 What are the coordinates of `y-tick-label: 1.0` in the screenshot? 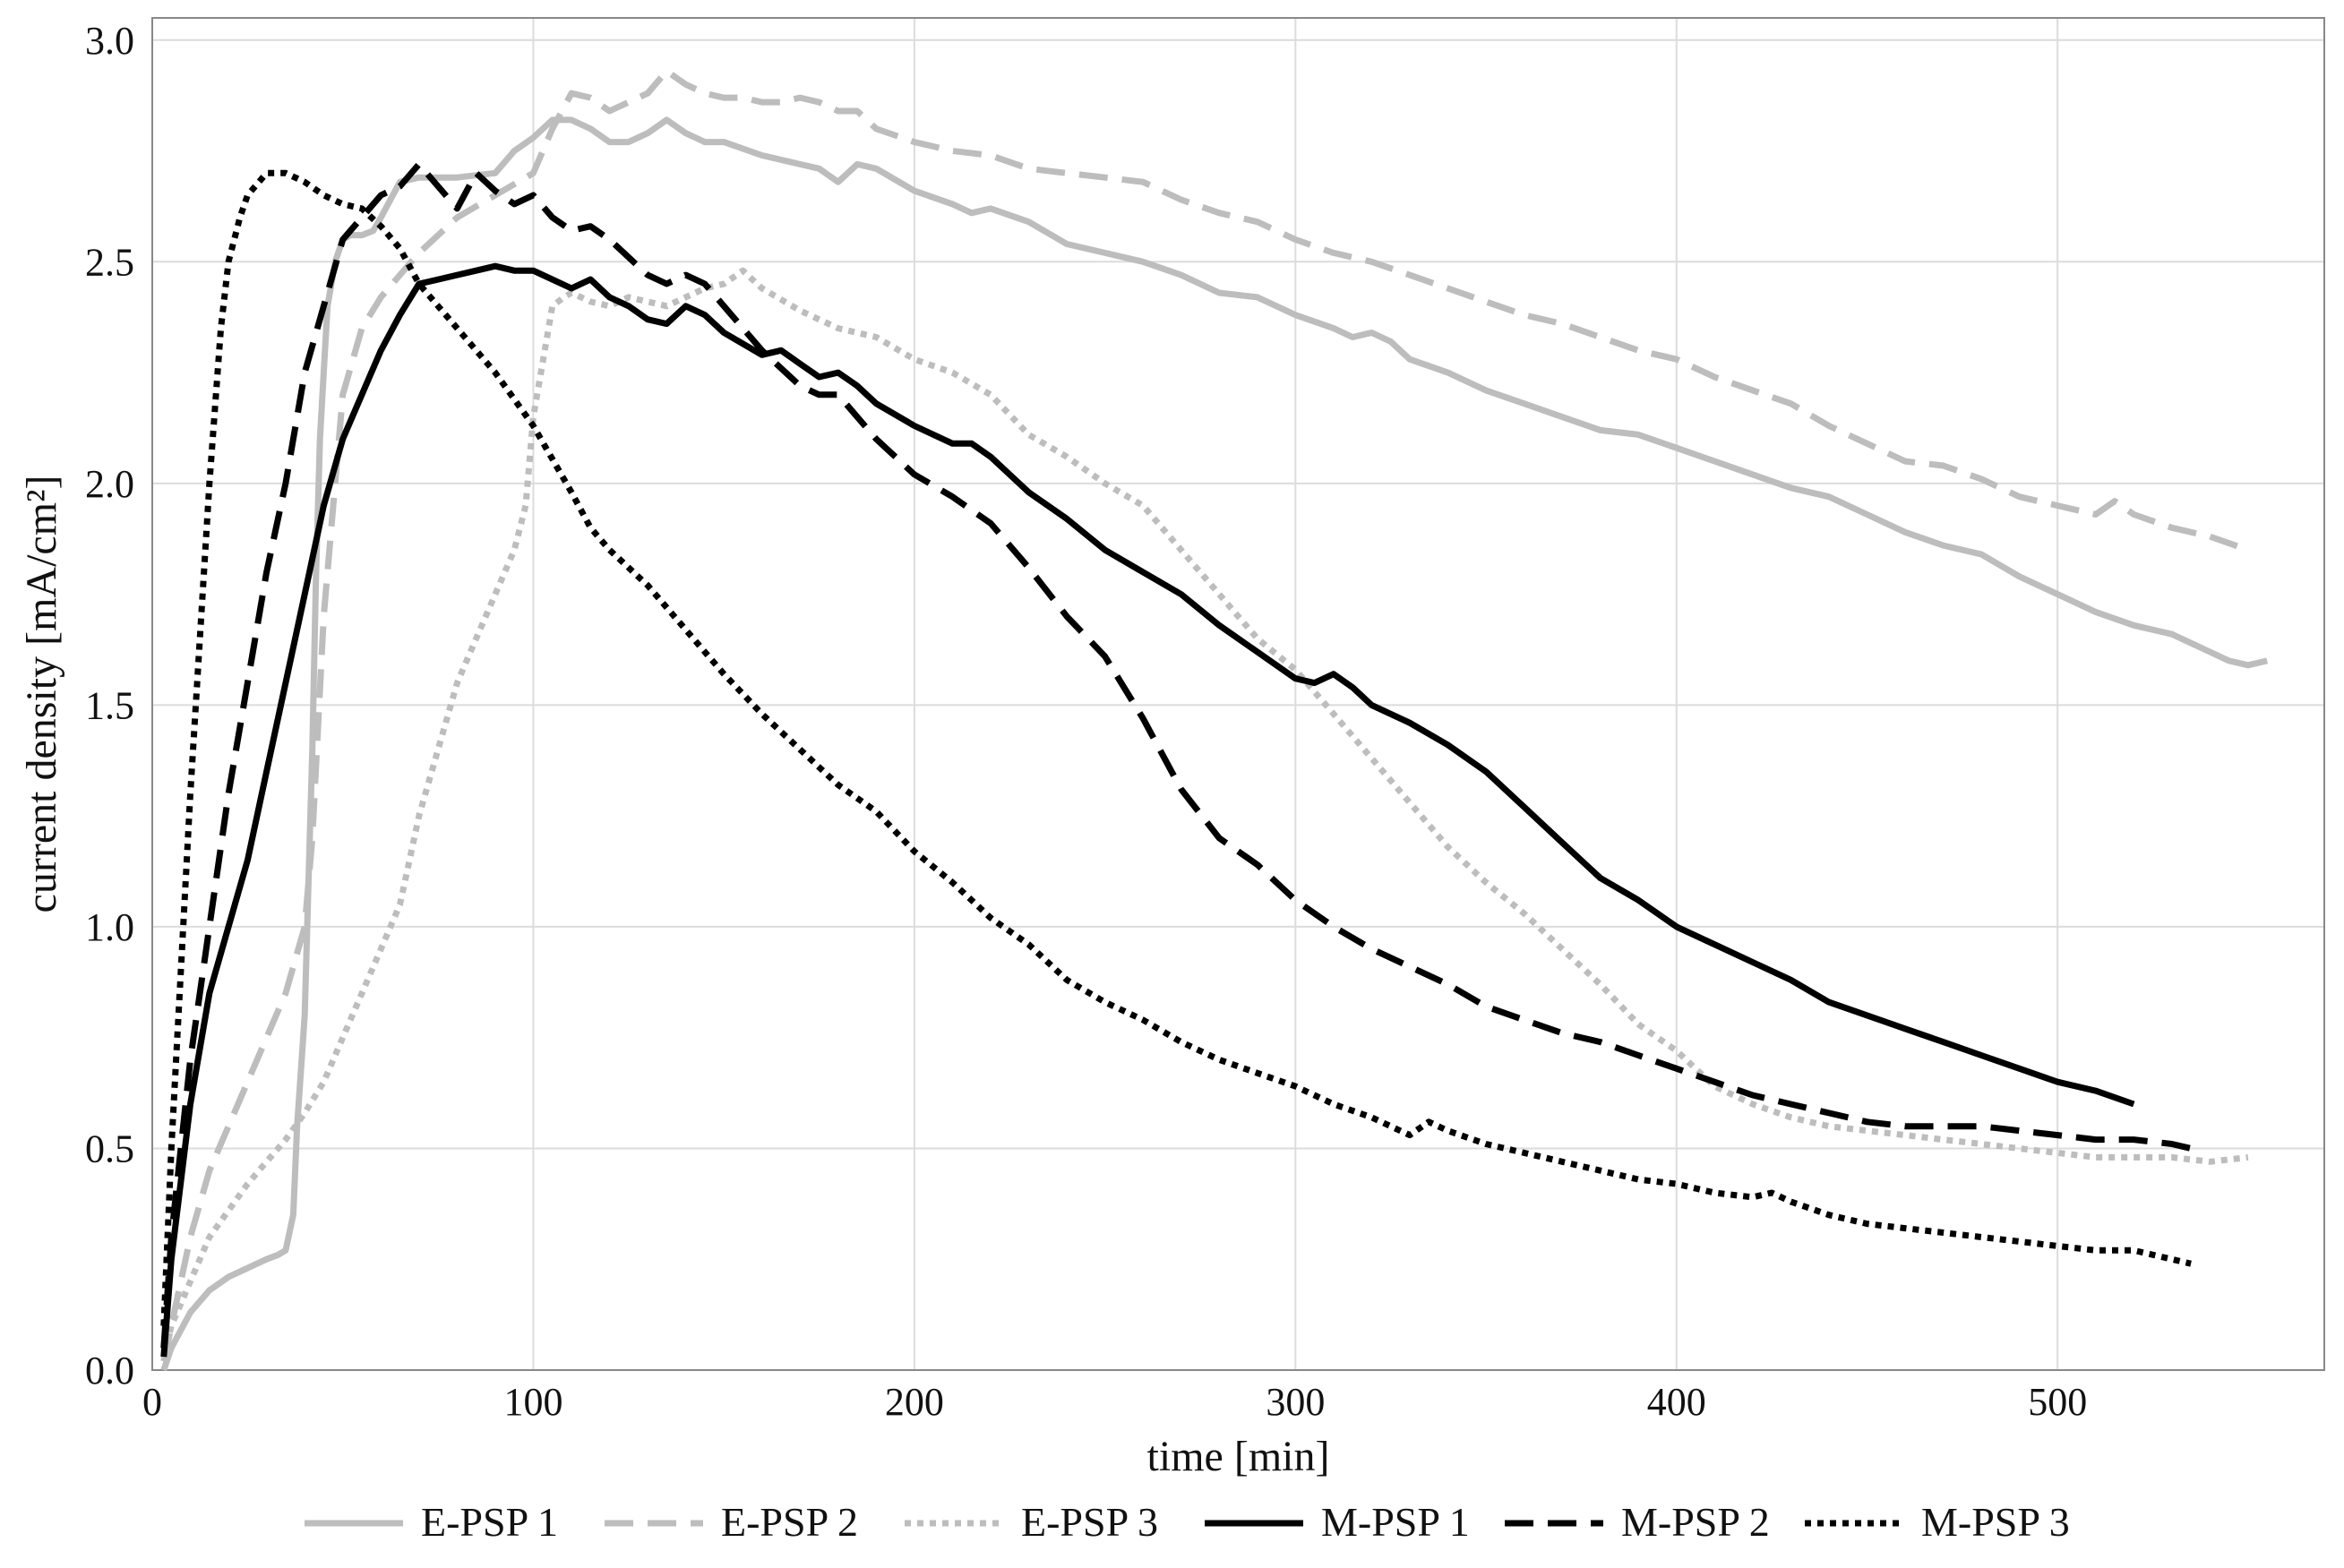 It's located at (109, 927).